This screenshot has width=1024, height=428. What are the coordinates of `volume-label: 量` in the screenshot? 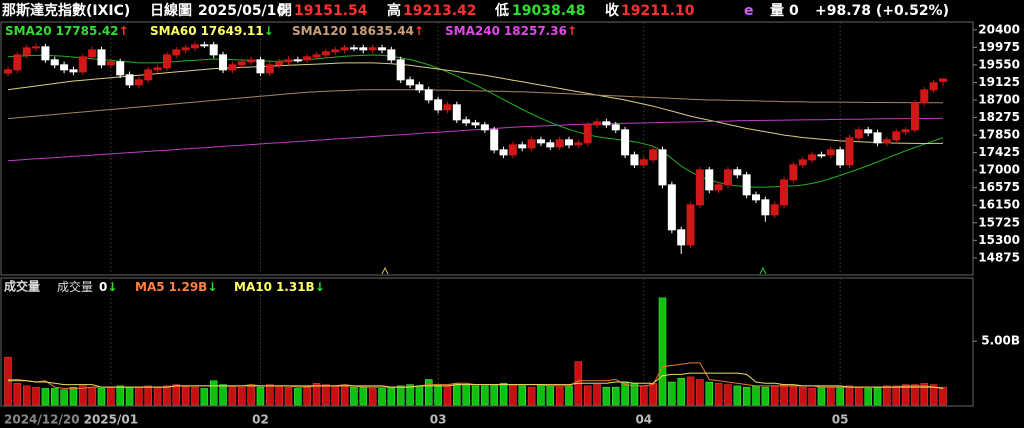 It's located at (777, 11).